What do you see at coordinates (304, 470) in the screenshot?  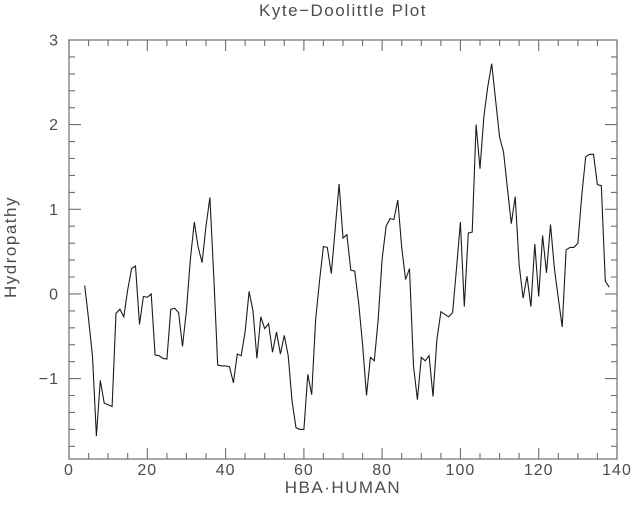 I see `x-tick-label: 60` at bounding box center [304, 470].